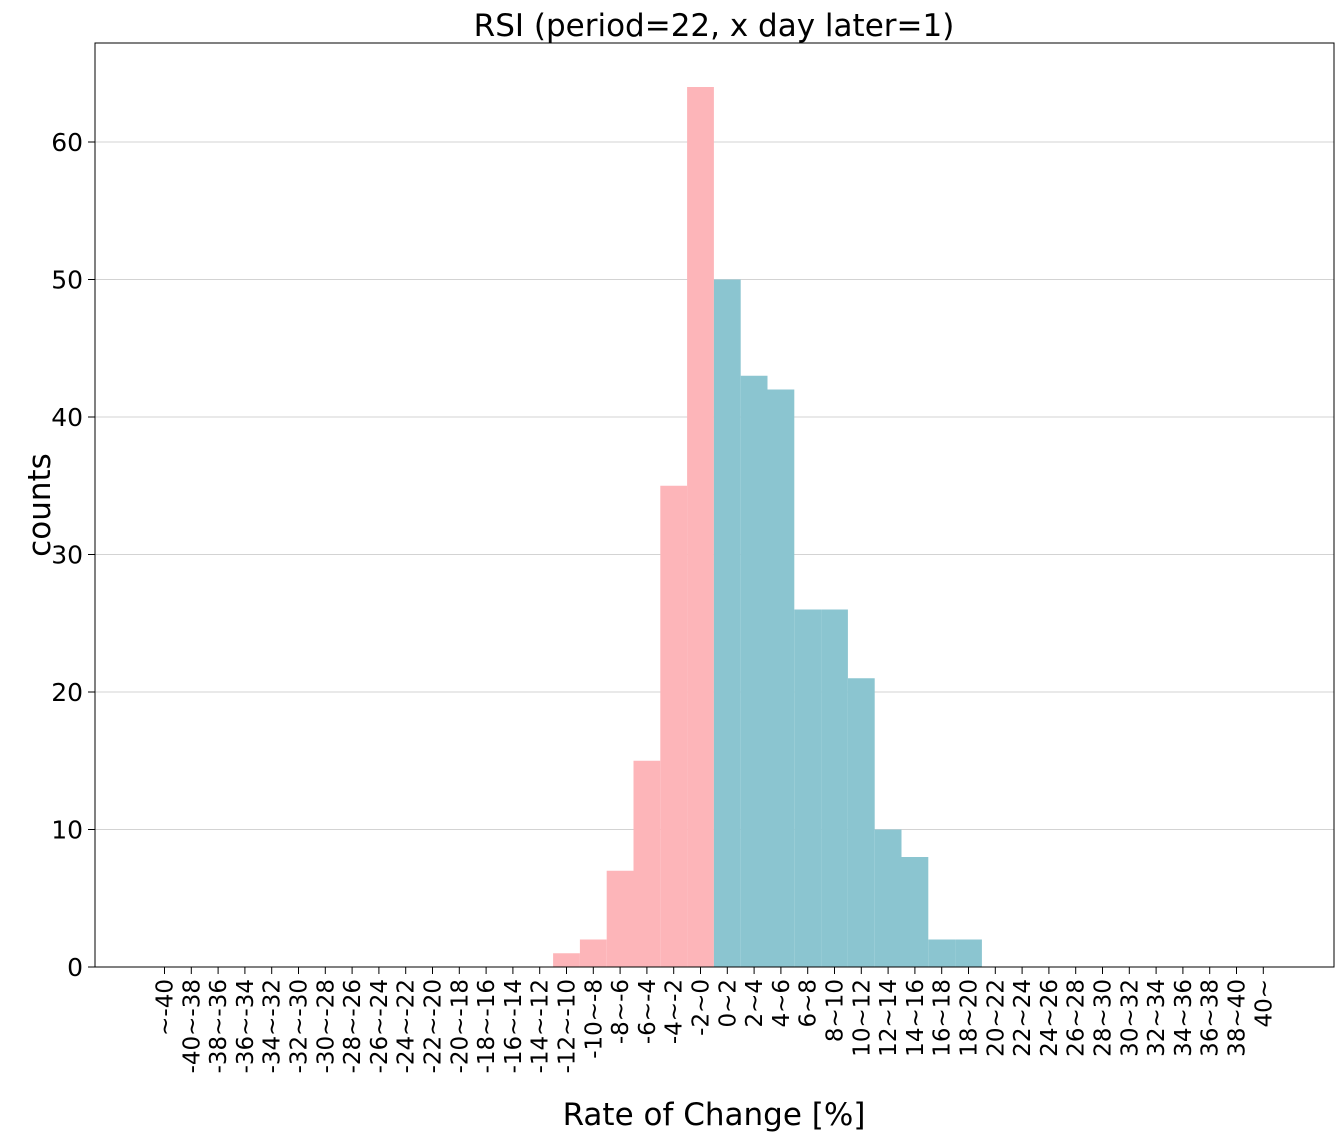  I want to click on x-tick-label: ~-40, so click(166, 1007).